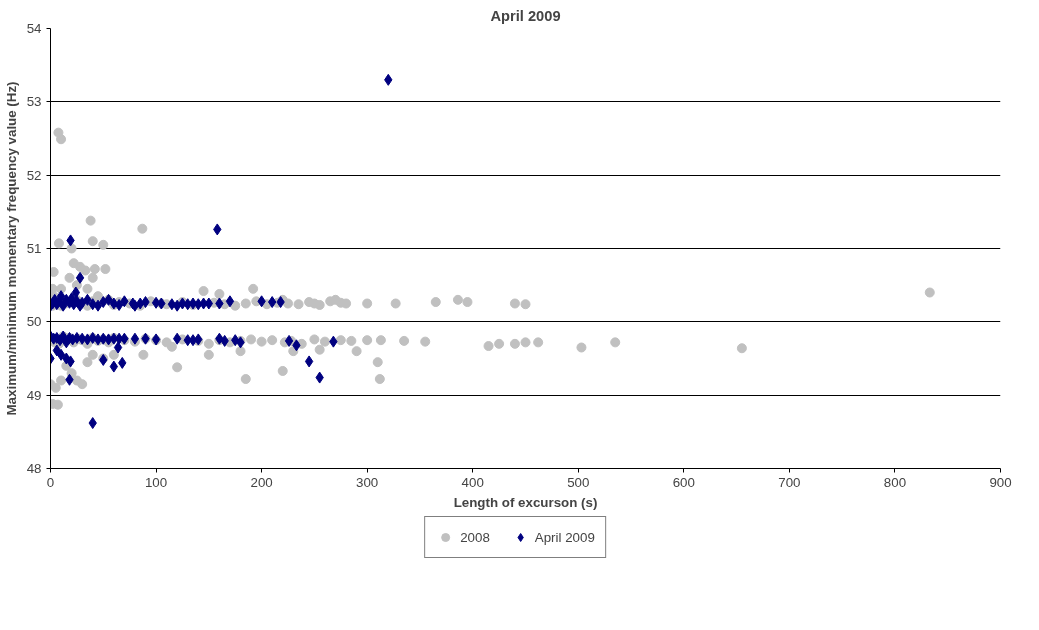 Image resolution: width=1039 pixels, height=630 pixels. What do you see at coordinates (261, 482) in the screenshot?
I see `x-tick-label: 200` at bounding box center [261, 482].